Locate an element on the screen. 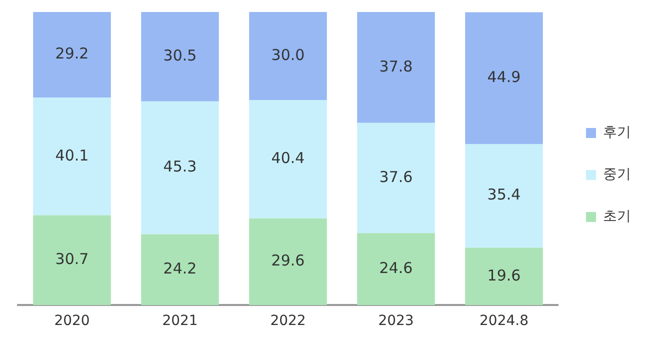 This screenshot has width=659, height=346. data-label: 24.2 is located at coordinates (180, 269).